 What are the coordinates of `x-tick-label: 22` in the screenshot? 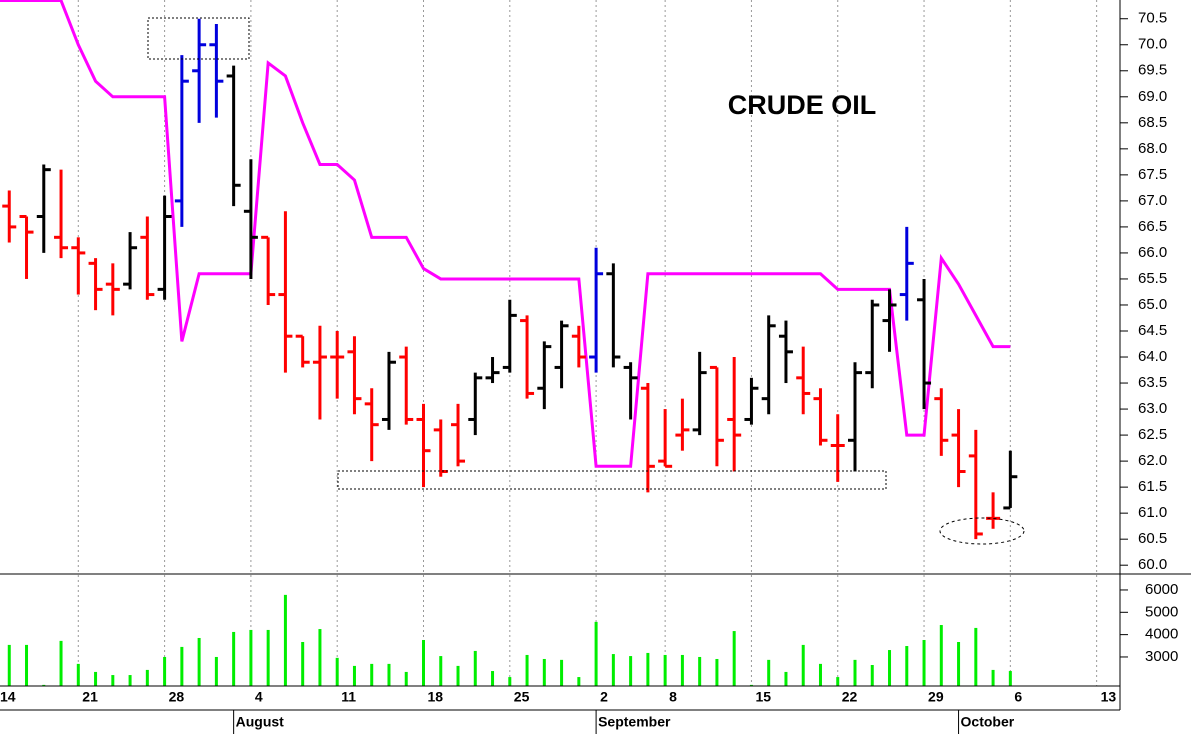 It's located at (850, 697).